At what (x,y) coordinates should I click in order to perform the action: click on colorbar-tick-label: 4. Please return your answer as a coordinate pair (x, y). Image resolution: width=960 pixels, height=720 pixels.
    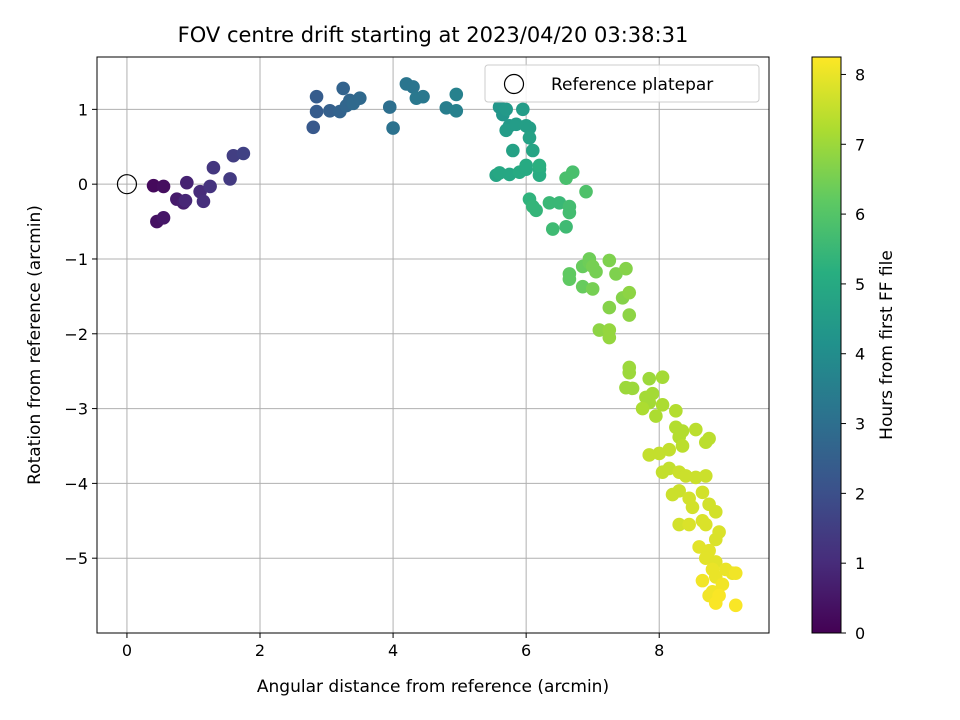
    Looking at the image, I should click on (860, 354).